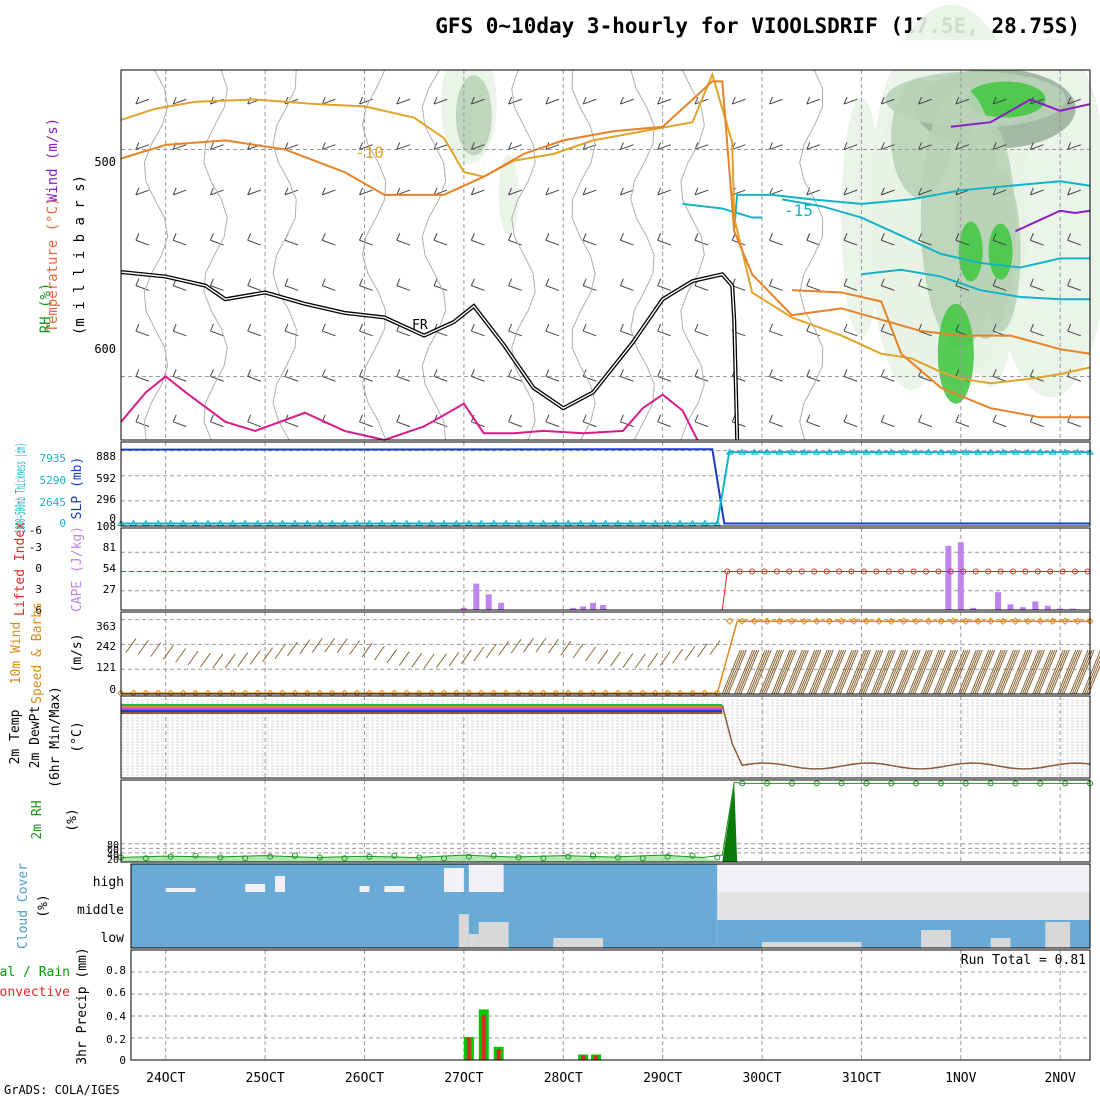 This screenshot has width=1100, height=1100. What do you see at coordinates (106, 667) in the screenshot?
I see `p4-tick-2: 121` at bounding box center [106, 667].